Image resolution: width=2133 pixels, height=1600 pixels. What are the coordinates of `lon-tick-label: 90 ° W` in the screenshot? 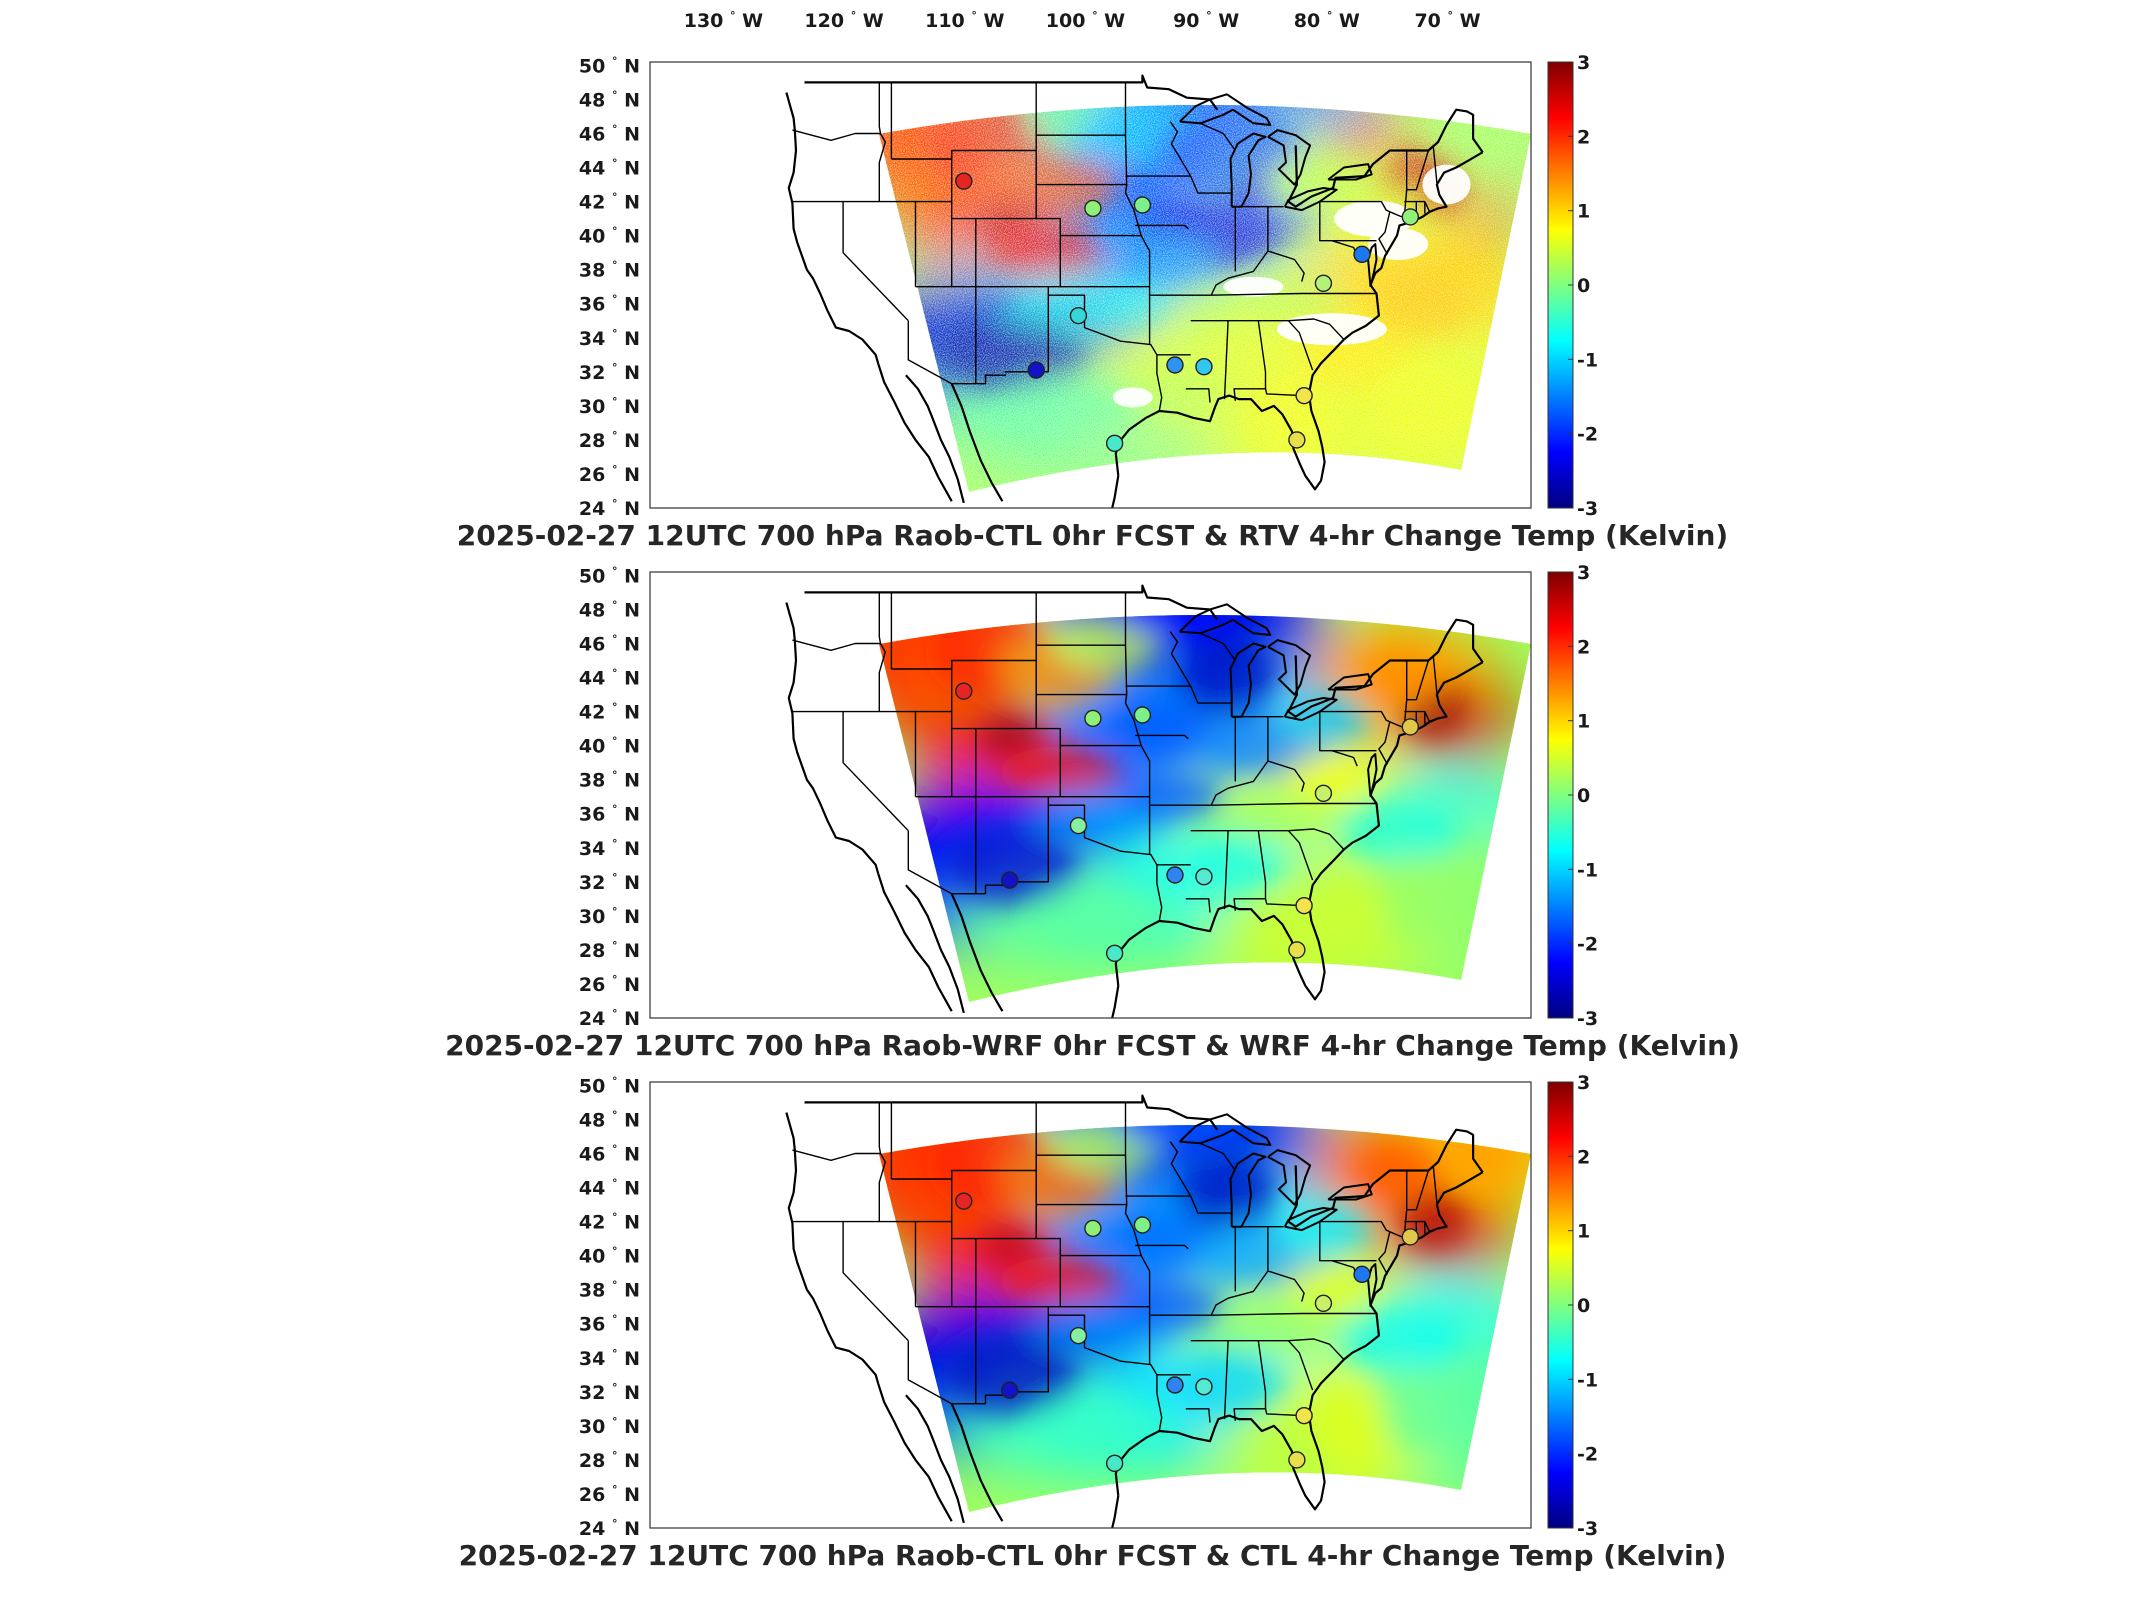 It's located at (1206, 20).